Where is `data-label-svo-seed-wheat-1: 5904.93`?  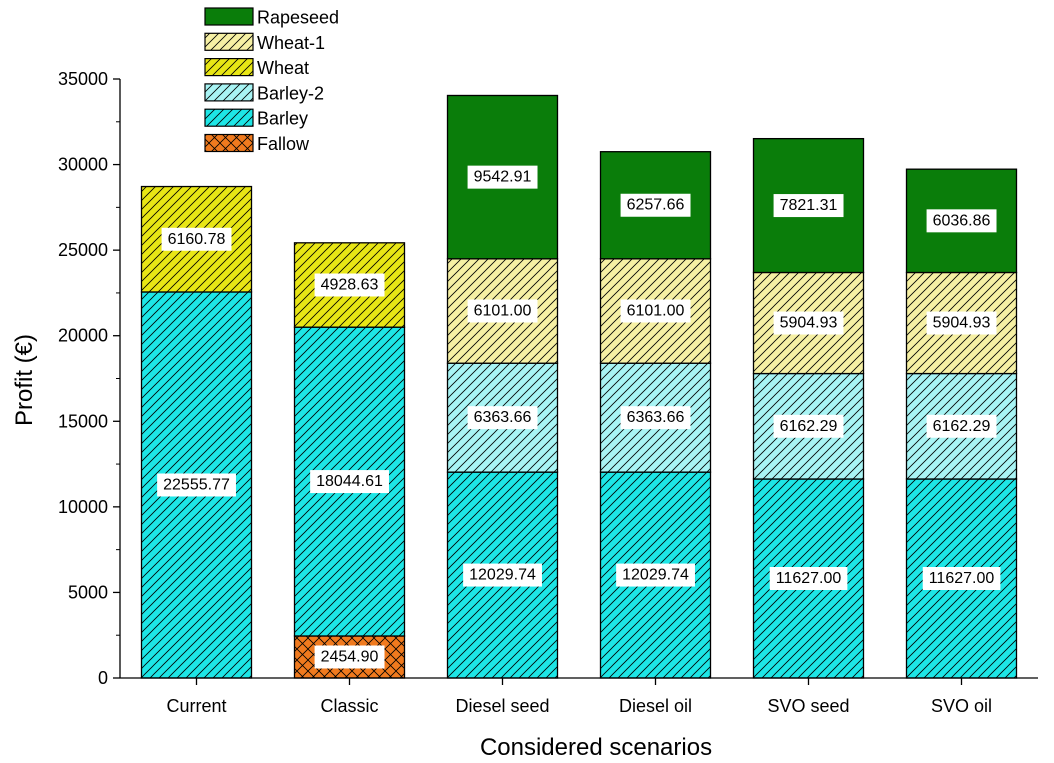
data-label-svo-seed-wheat-1: 5904.93 is located at coordinates (808, 323).